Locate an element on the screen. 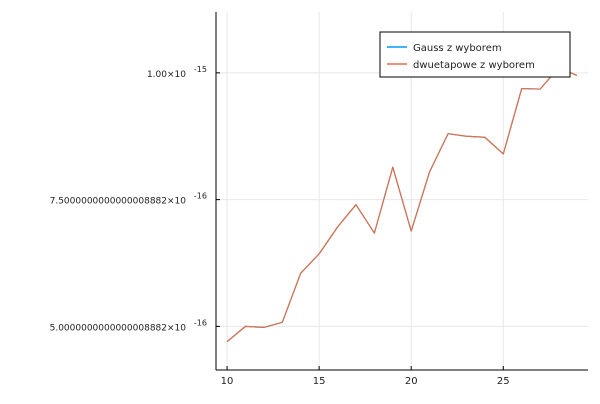 The image size is (600, 404). x-tick-label: 25 is located at coordinates (503, 381).